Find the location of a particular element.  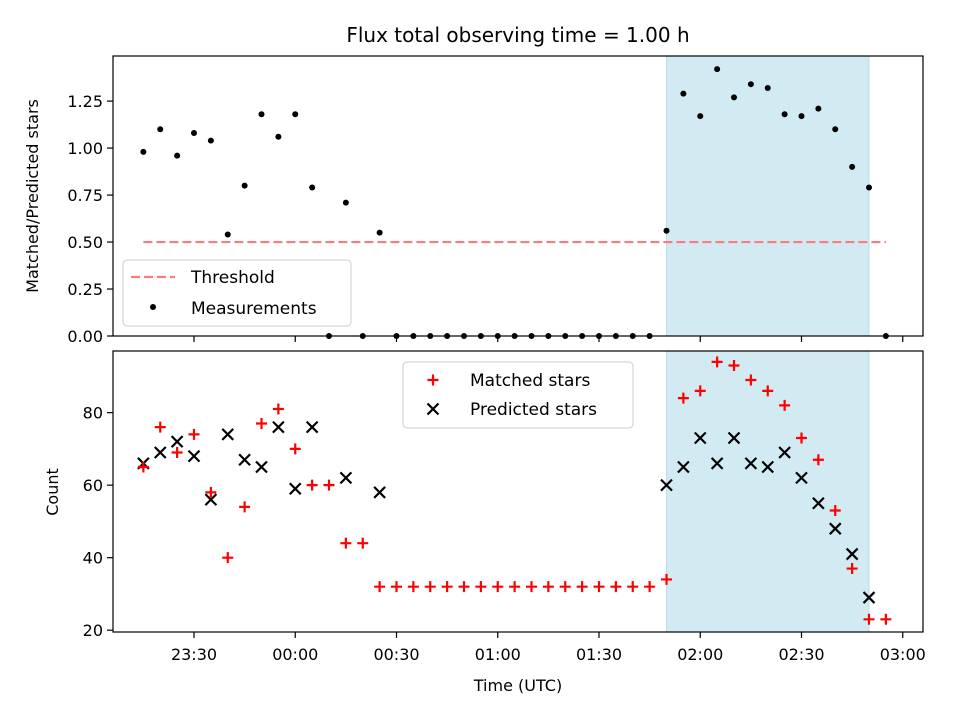

top-legend-box is located at coordinates (237, 293).